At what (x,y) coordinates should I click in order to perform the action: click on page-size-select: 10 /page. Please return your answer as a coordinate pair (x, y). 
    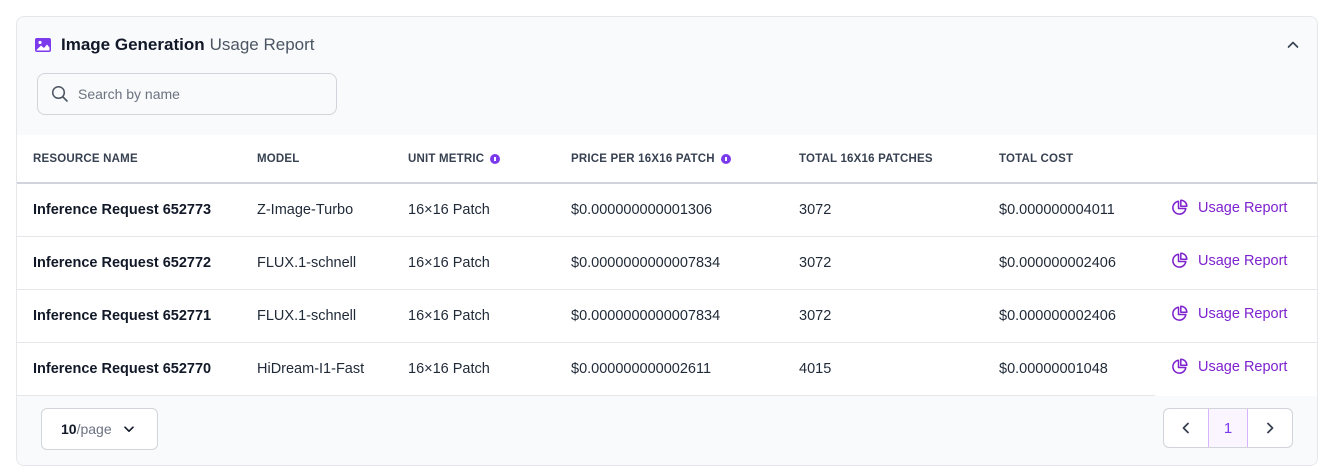
    Looking at the image, I should click on (99, 429).